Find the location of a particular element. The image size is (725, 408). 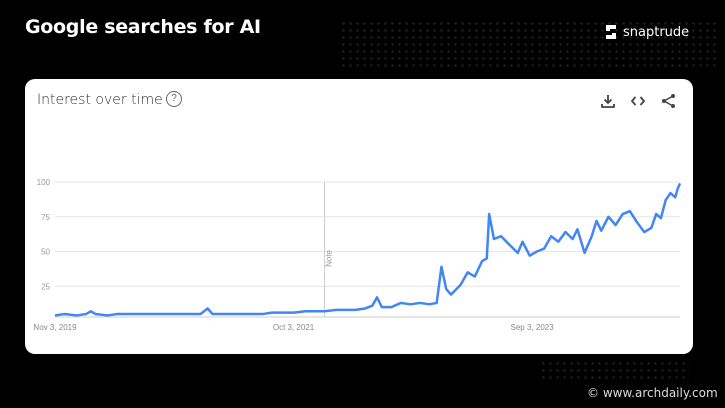

x-tick-label: Oct 3, 2021 is located at coordinates (294, 327).